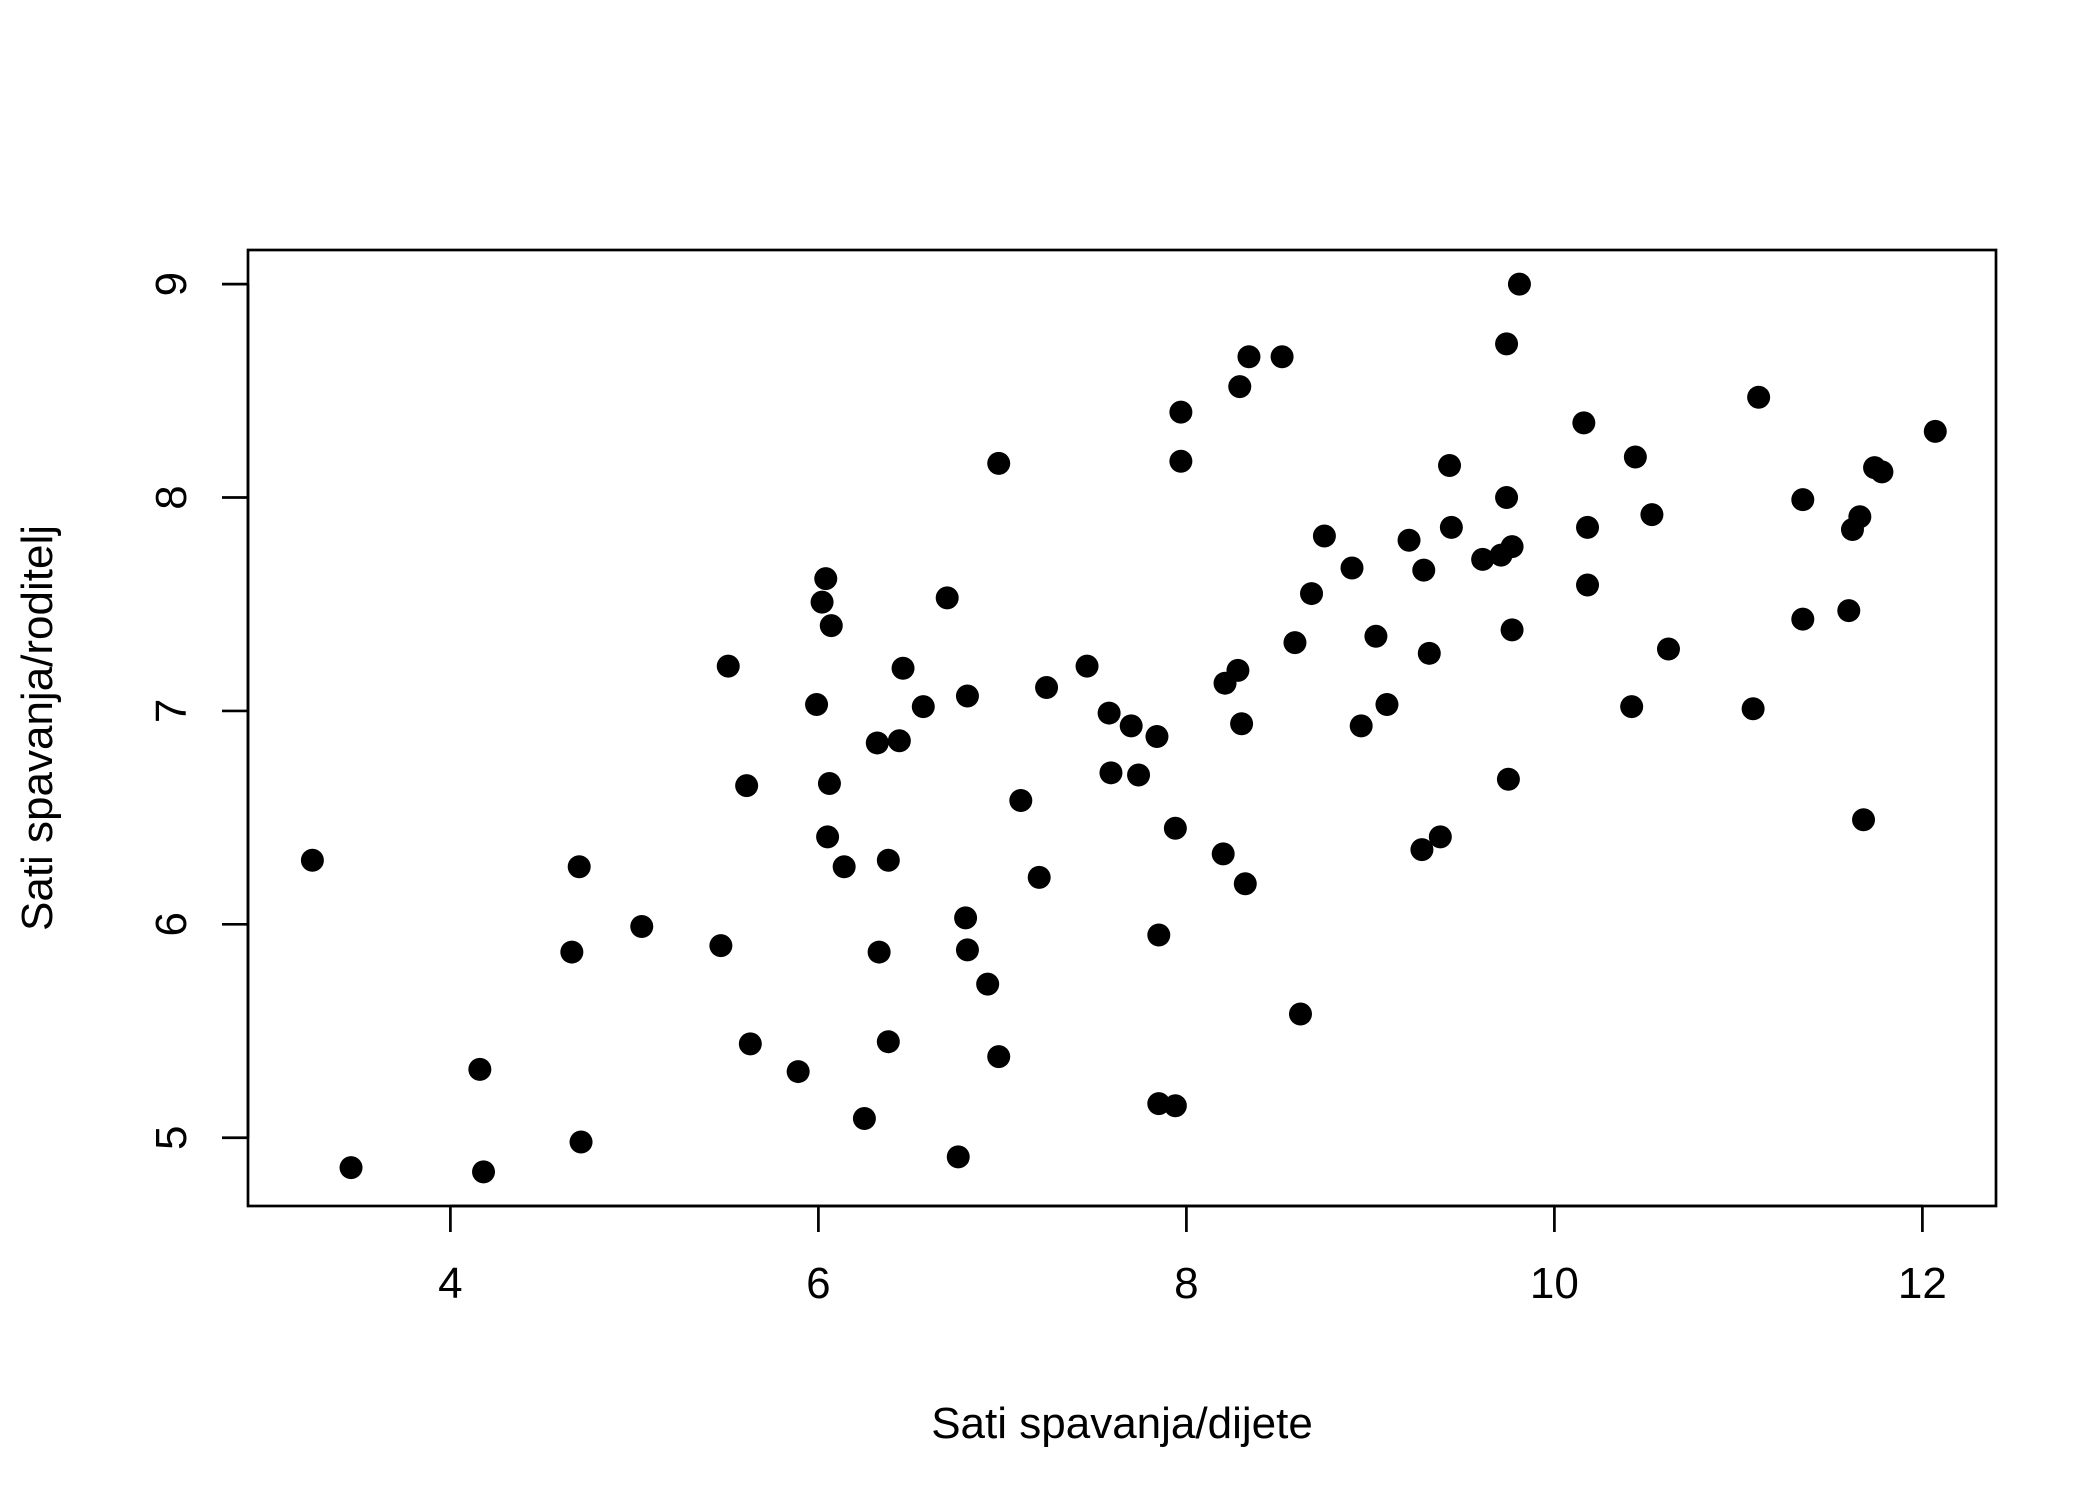 The width and height of the screenshot is (2100, 1500). Describe the element at coordinates (450, 1283) in the screenshot. I see `x-tick-label: 4` at that location.